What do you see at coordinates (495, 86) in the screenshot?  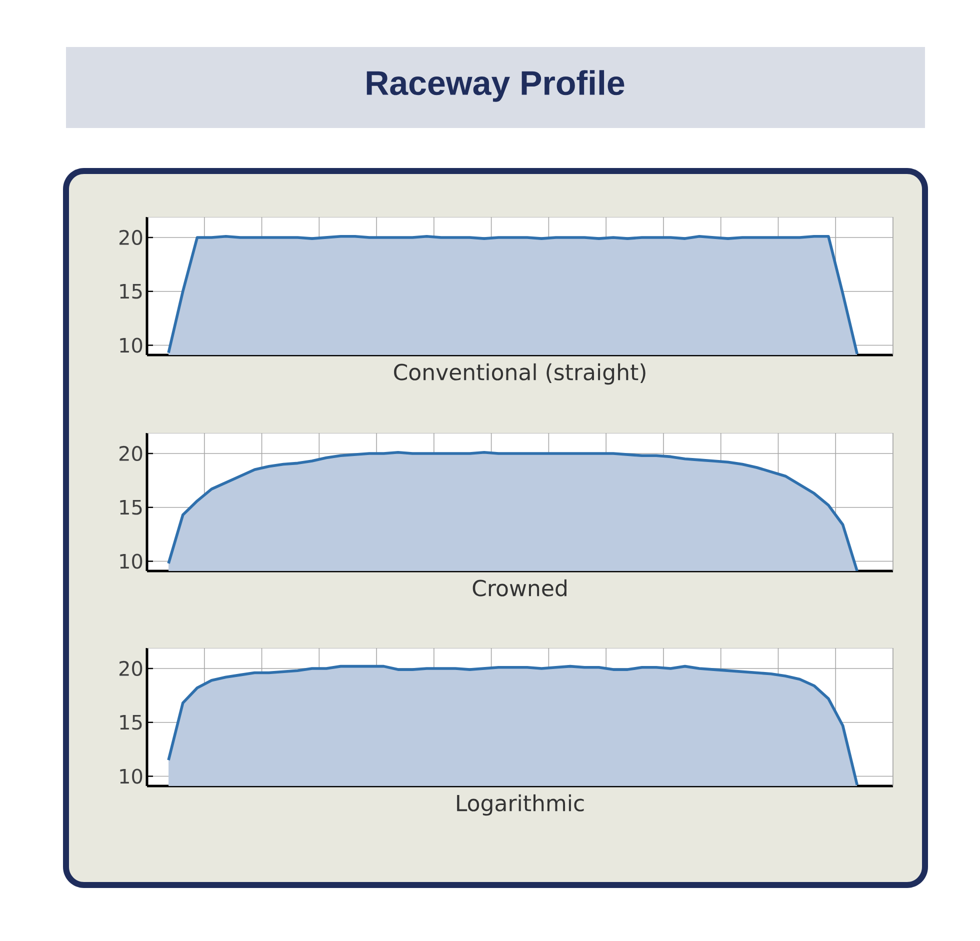 I see `chart-title: Raceway Profile` at bounding box center [495, 86].